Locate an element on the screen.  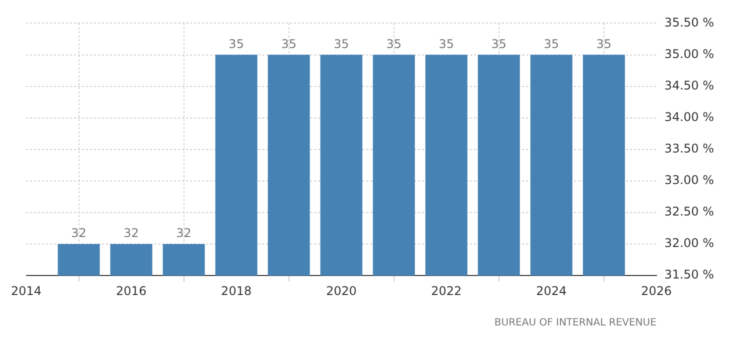
x-tick-label: 2018 is located at coordinates (236, 291).